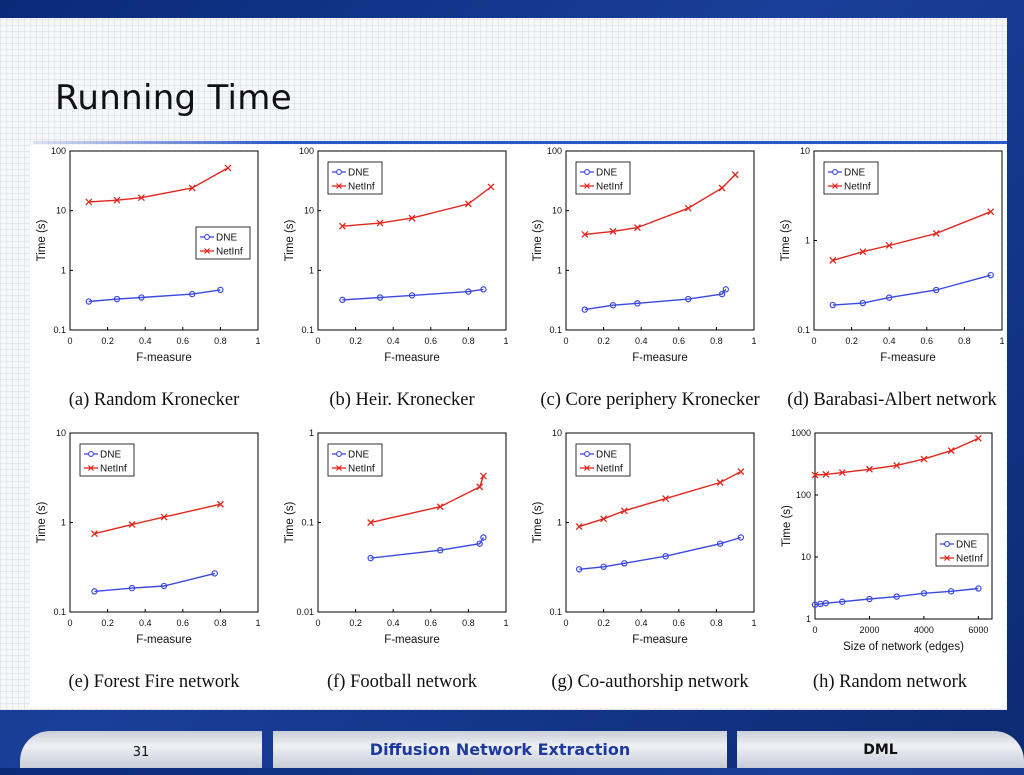 This screenshot has width=1024, height=775. What do you see at coordinates (869, 630) in the screenshot?
I see `x-tick-label: 2000` at bounding box center [869, 630].